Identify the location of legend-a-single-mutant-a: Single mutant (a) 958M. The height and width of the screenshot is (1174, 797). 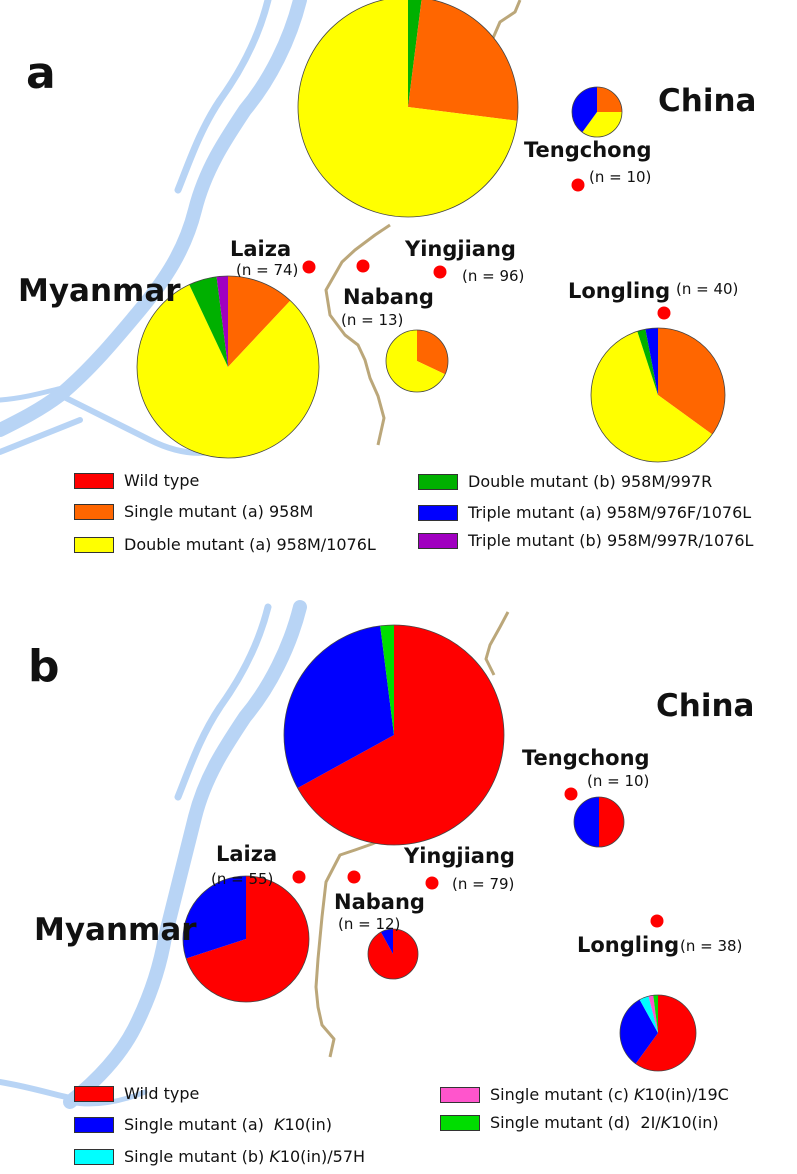
(193, 511).